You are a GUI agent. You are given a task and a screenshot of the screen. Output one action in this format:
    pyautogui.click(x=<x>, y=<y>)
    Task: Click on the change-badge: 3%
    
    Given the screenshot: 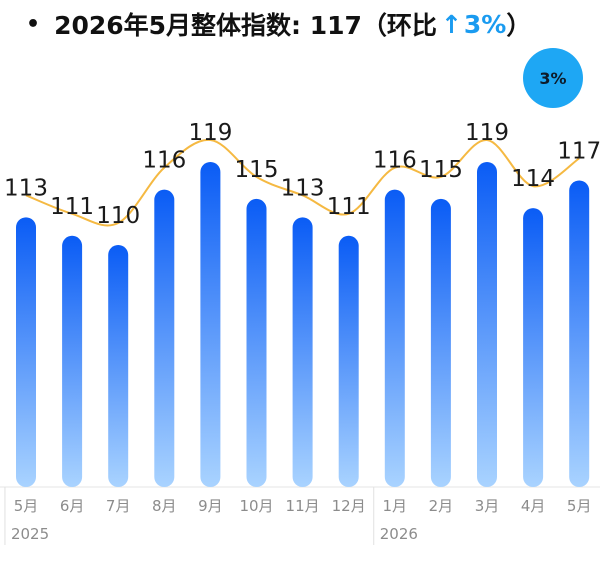 What is the action you would take?
    pyautogui.click(x=553, y=78)
    